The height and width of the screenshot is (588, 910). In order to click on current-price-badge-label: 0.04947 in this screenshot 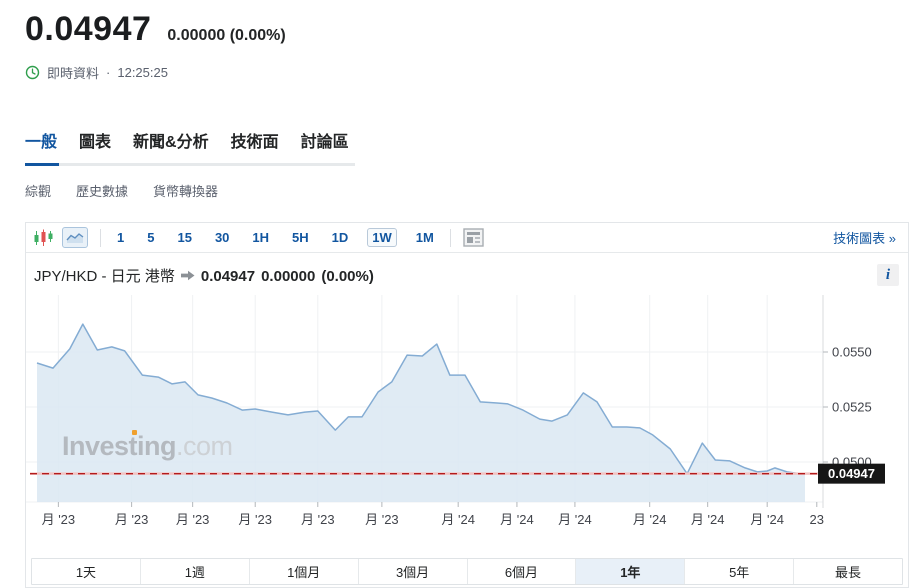, I will do `click(851, 473)`.